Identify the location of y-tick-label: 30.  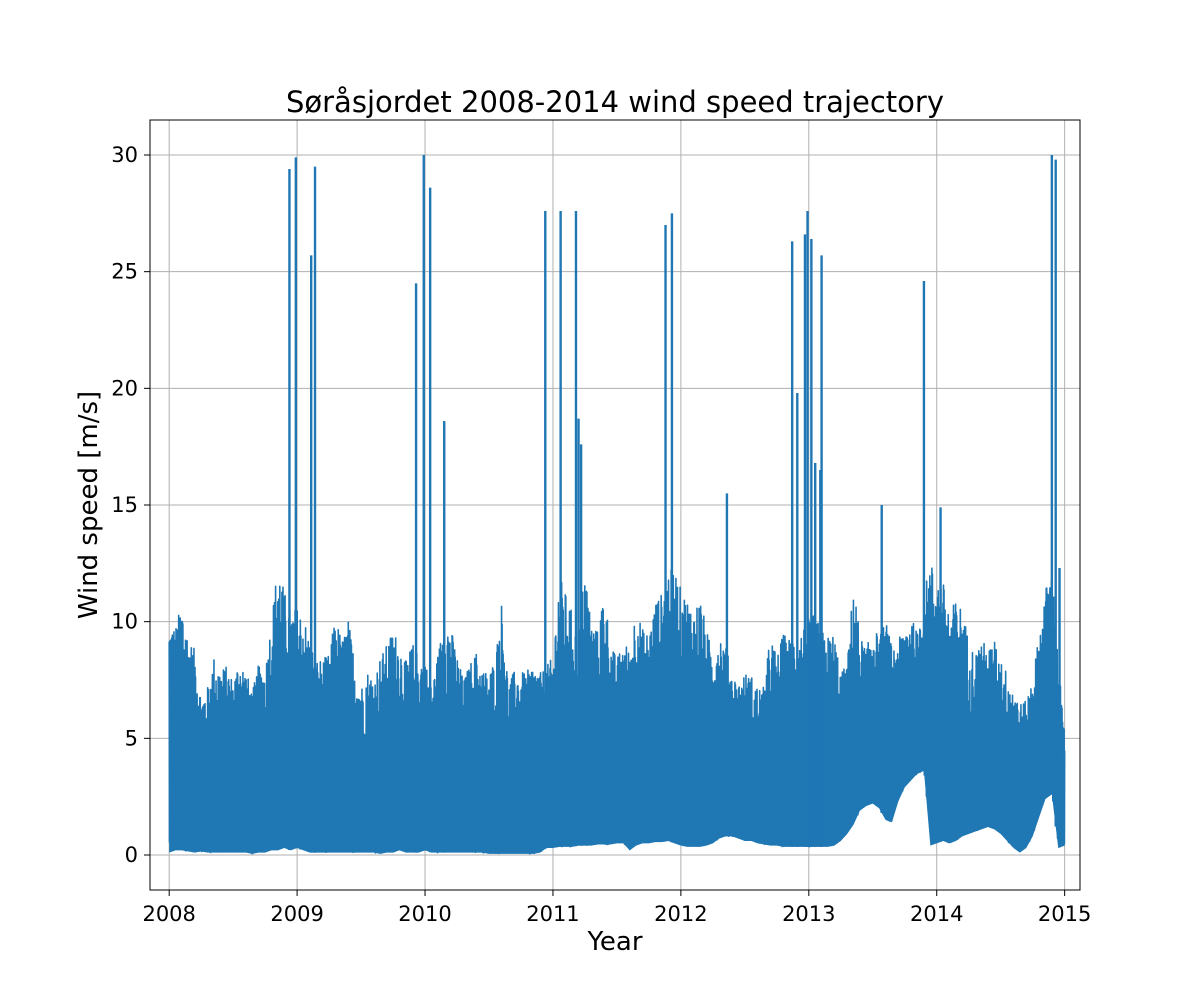
(124, 155).